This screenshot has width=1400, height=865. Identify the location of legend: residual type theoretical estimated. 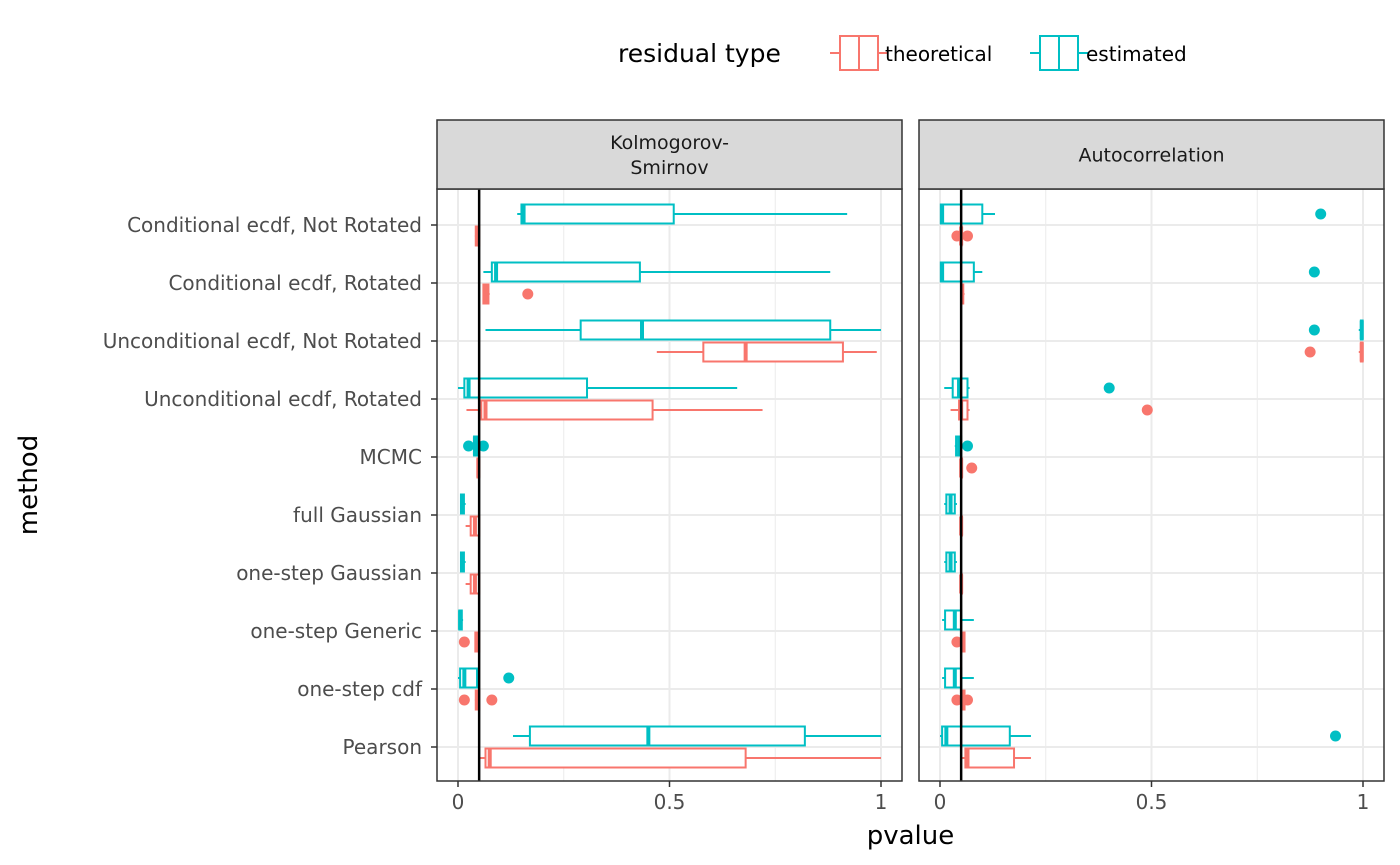
(902, 53).